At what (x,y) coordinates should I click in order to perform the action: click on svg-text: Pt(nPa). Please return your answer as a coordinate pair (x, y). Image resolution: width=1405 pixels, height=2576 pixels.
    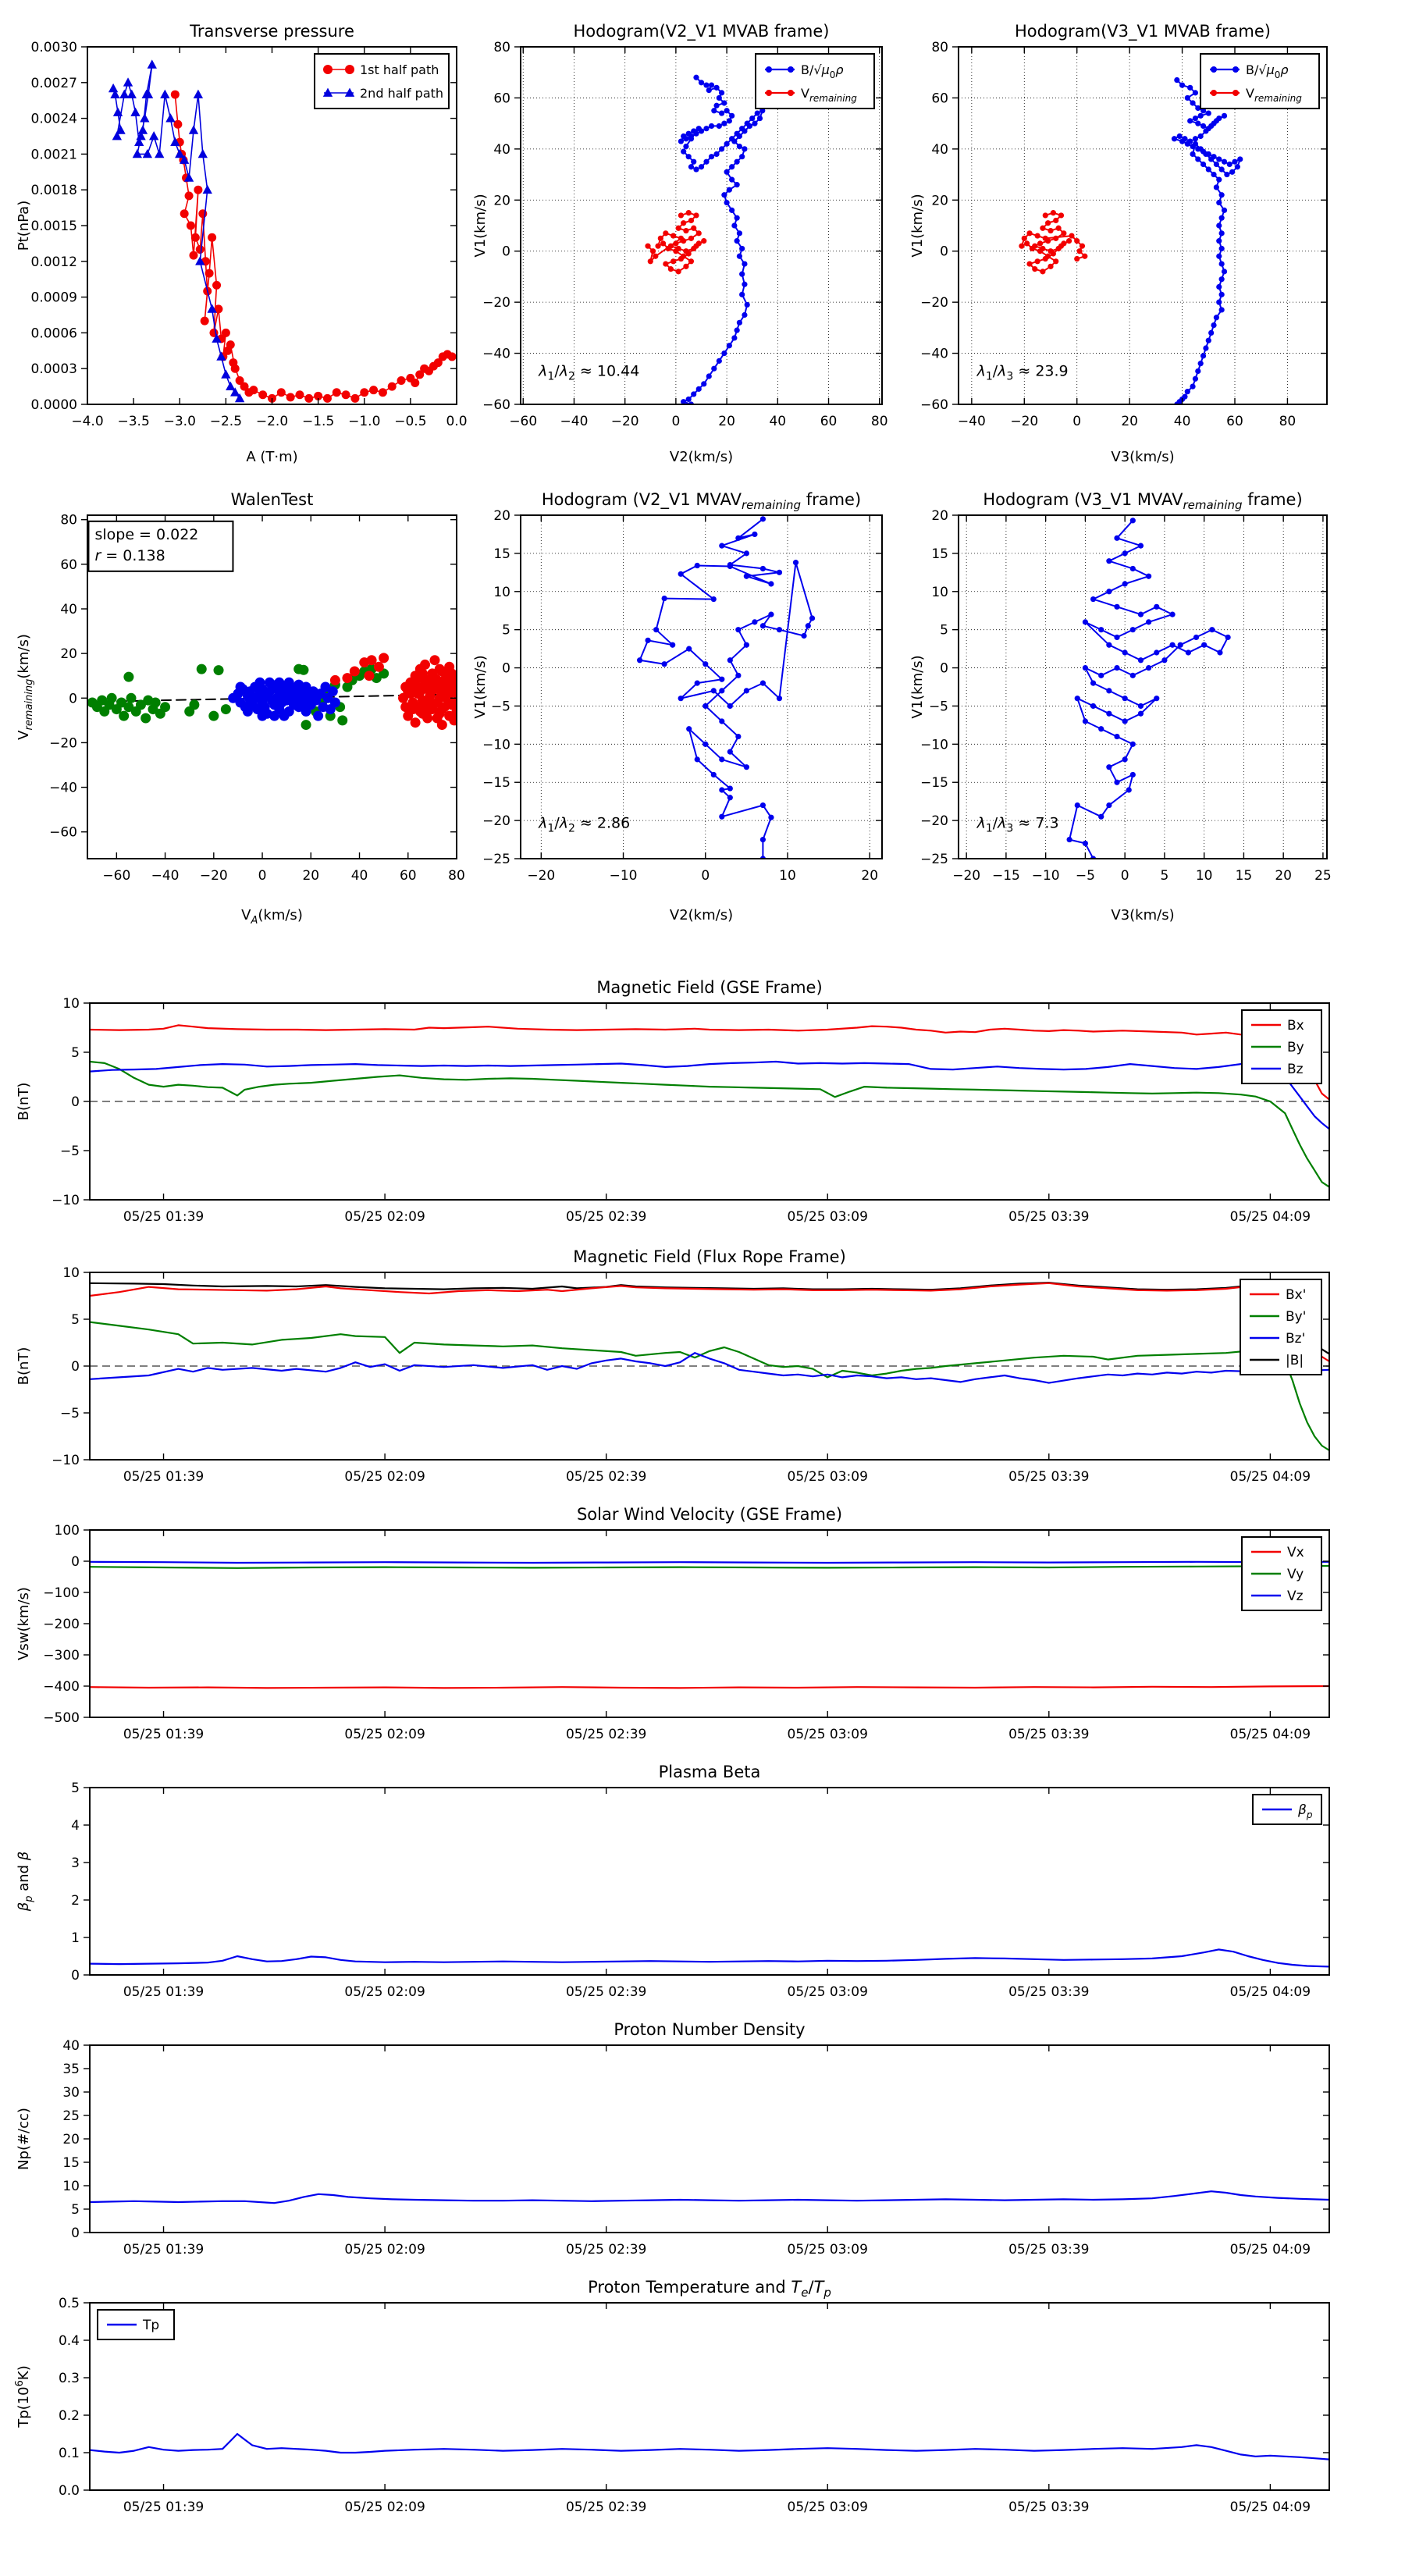
    Looking at the image, I should click on (24, 226).